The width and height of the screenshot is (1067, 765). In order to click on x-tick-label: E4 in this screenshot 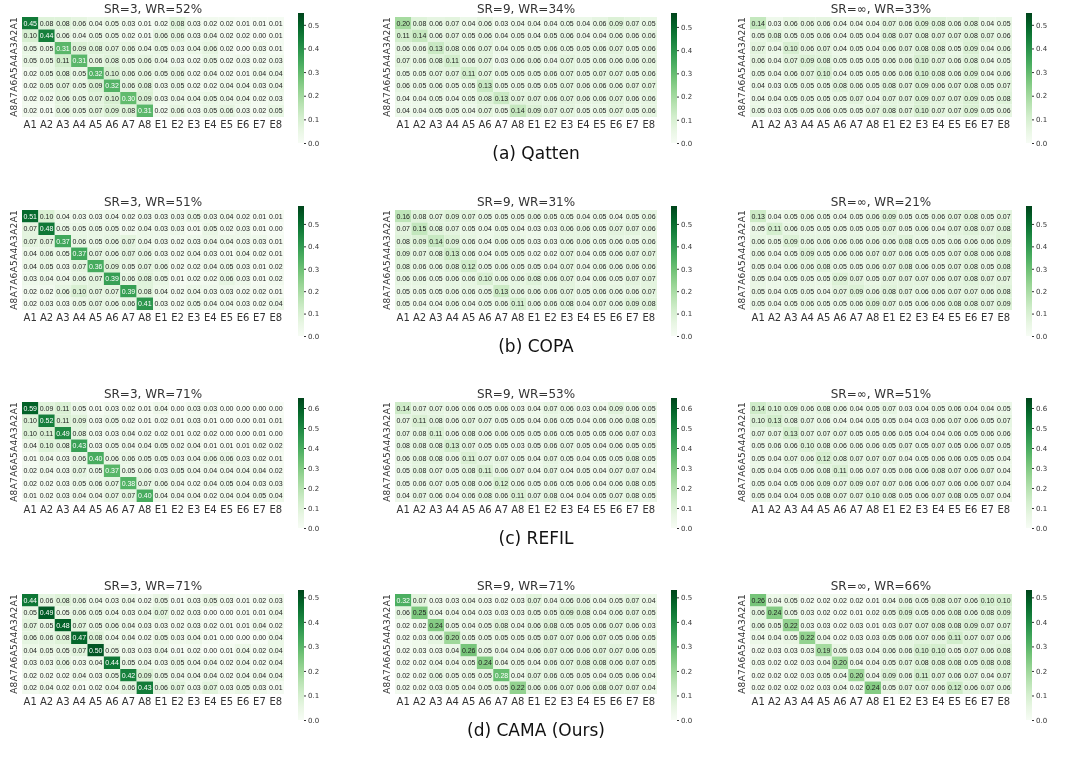, I will do `click(583, 125)`.